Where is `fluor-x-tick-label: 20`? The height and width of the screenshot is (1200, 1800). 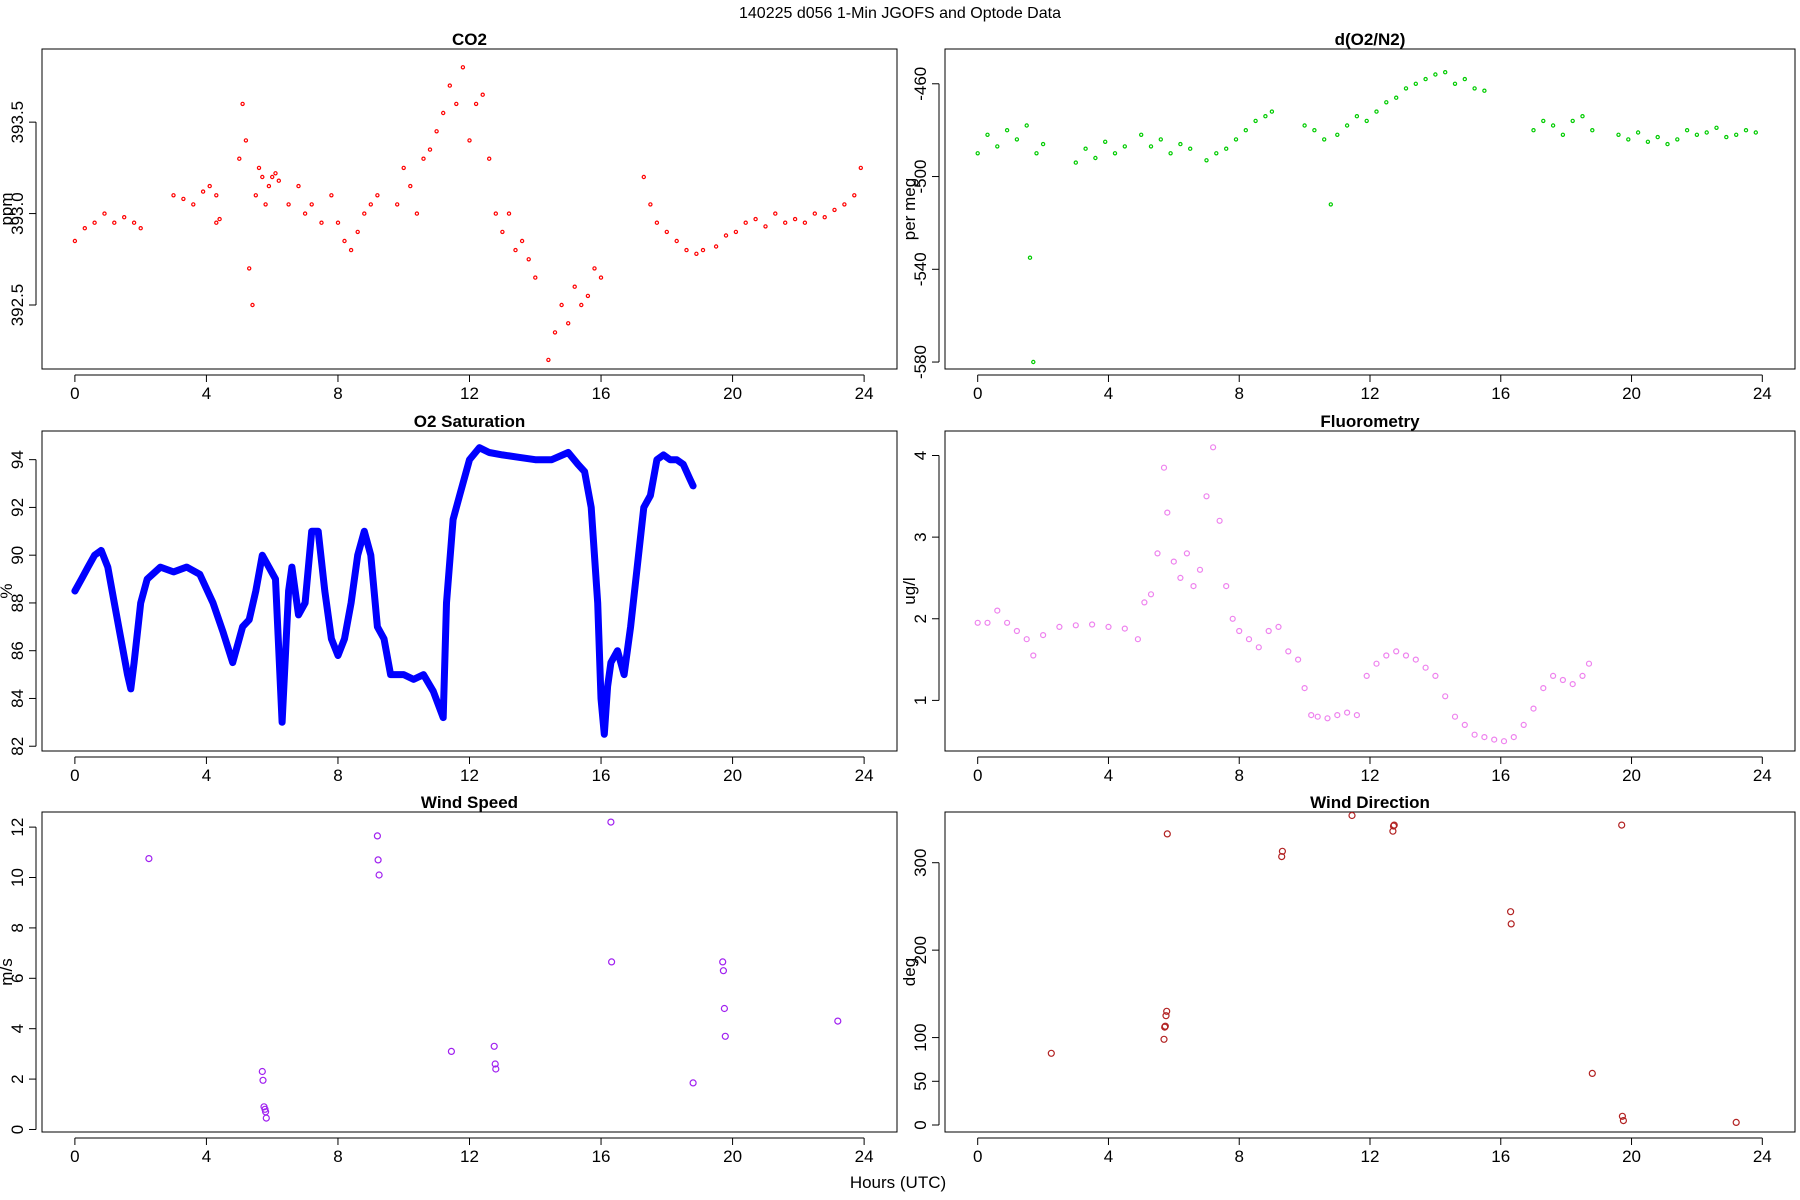 fluor-x-tick-label: 20 is located at coordinates (1631, 775).